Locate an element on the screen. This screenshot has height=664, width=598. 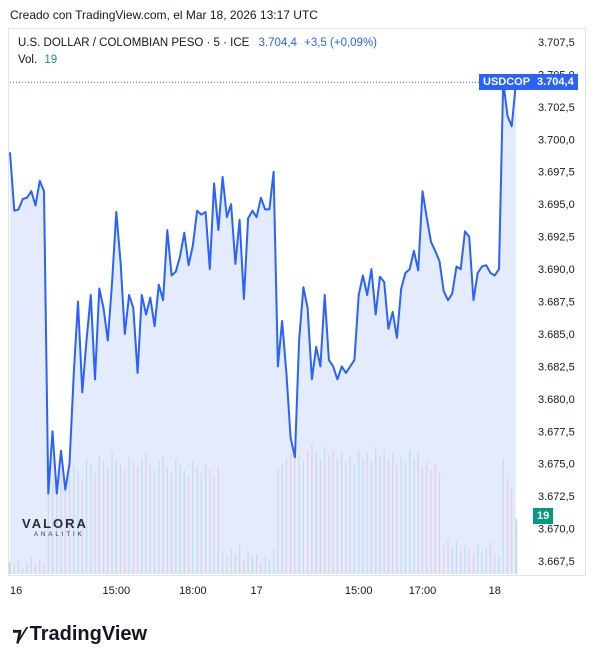
tradingview-logo-text: TradingView is located at coordinates (88, 634).